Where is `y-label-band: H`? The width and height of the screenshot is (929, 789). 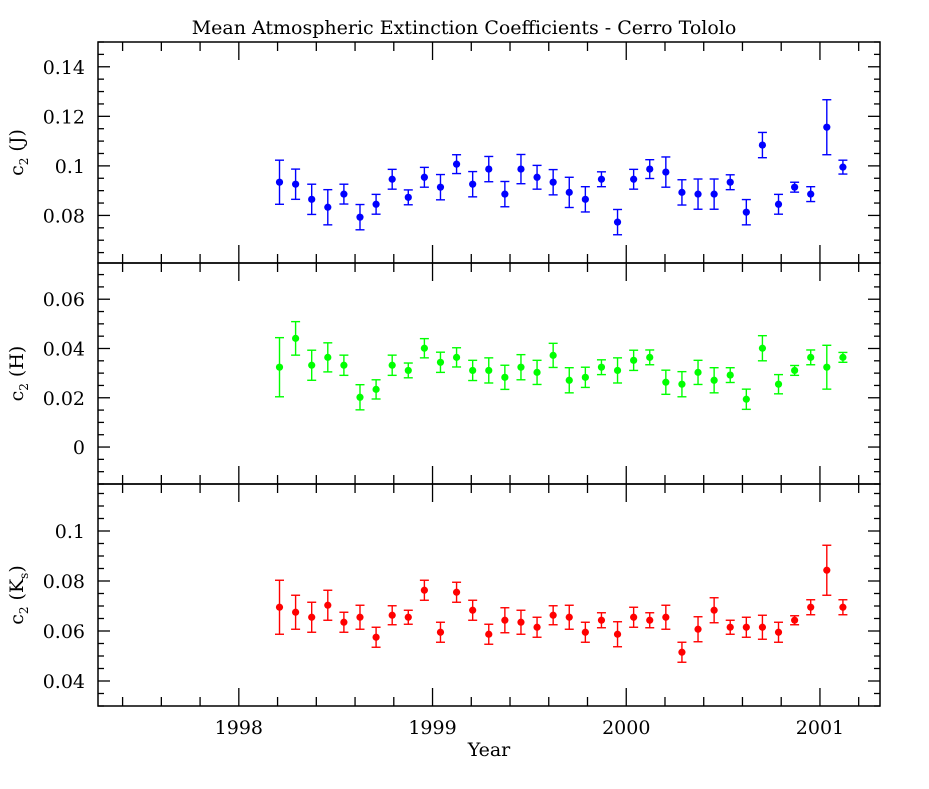 y-label-band: H is located at coordinates (17, 361).